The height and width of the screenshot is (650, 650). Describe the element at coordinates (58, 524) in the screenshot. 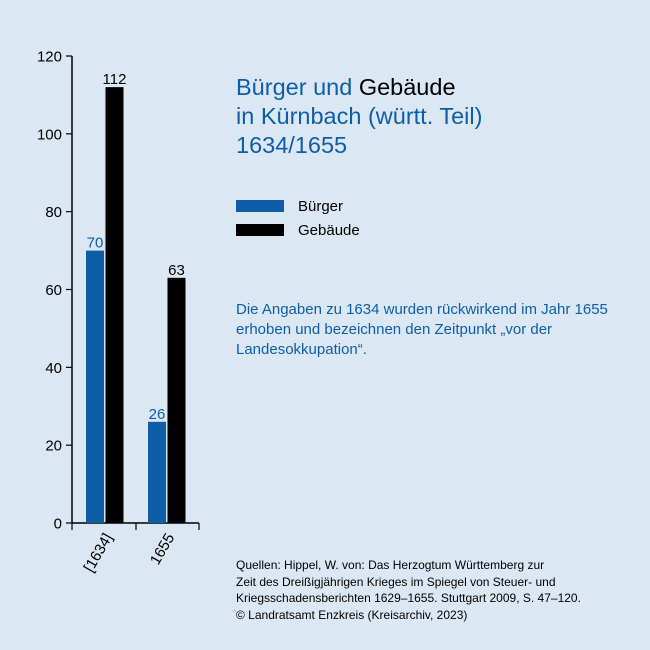

I see `y-tick-label: 0` at that location.